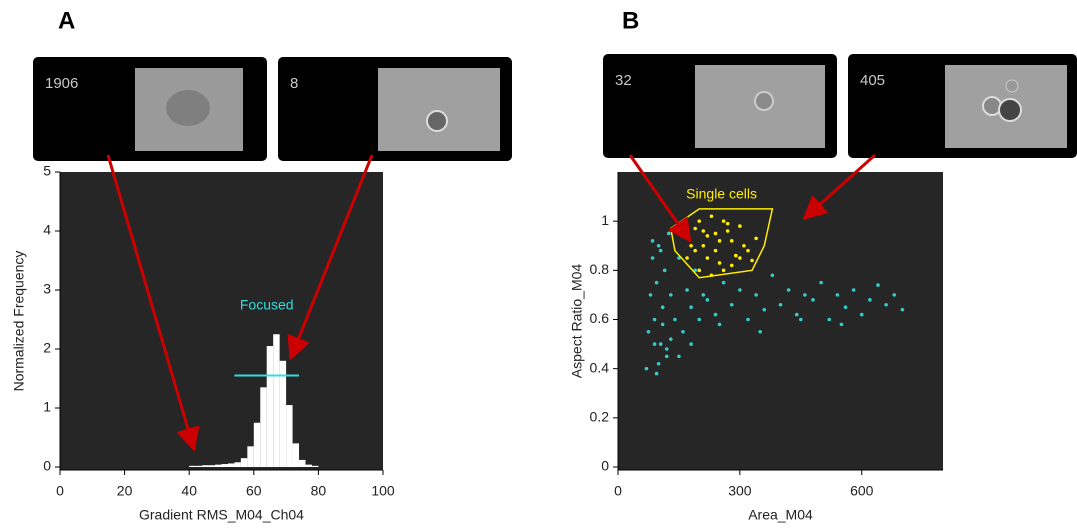 This screenshot has width=1077, height=531. Describe the element at coordinates (600, 269) in the screenshot. I see `y-tick-label: 0.8` at that location.